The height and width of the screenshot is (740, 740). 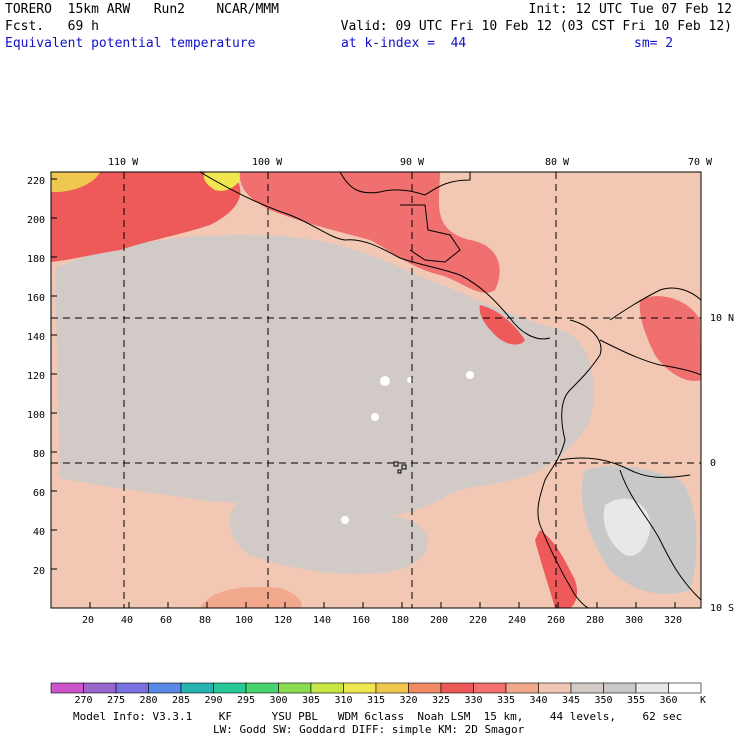 I want to click on x-label-140: 140, so click(x=322, y=620).